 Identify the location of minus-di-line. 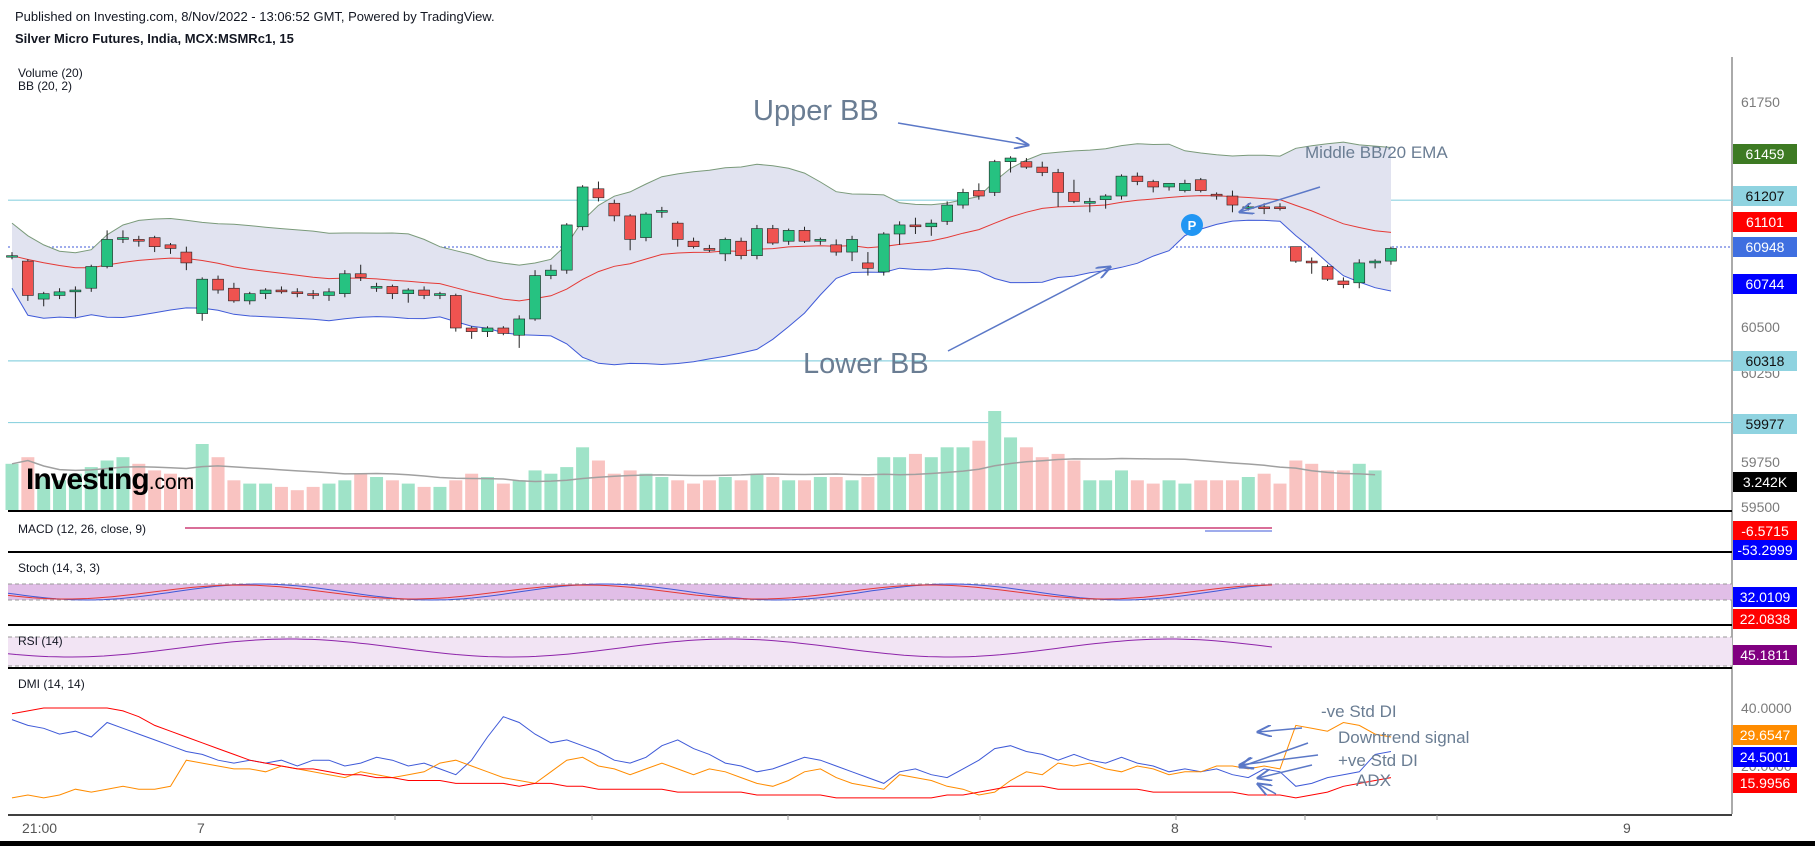
(701, 760).